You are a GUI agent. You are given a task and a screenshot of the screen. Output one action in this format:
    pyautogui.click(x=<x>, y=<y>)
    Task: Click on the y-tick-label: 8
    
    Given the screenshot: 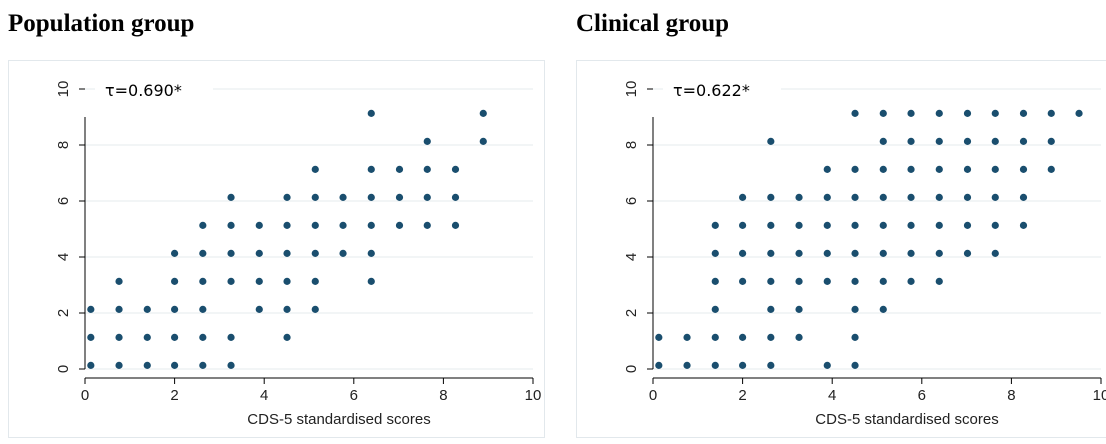 What is the action you would take?
    pyautogui.click(x=631, y=145)
    